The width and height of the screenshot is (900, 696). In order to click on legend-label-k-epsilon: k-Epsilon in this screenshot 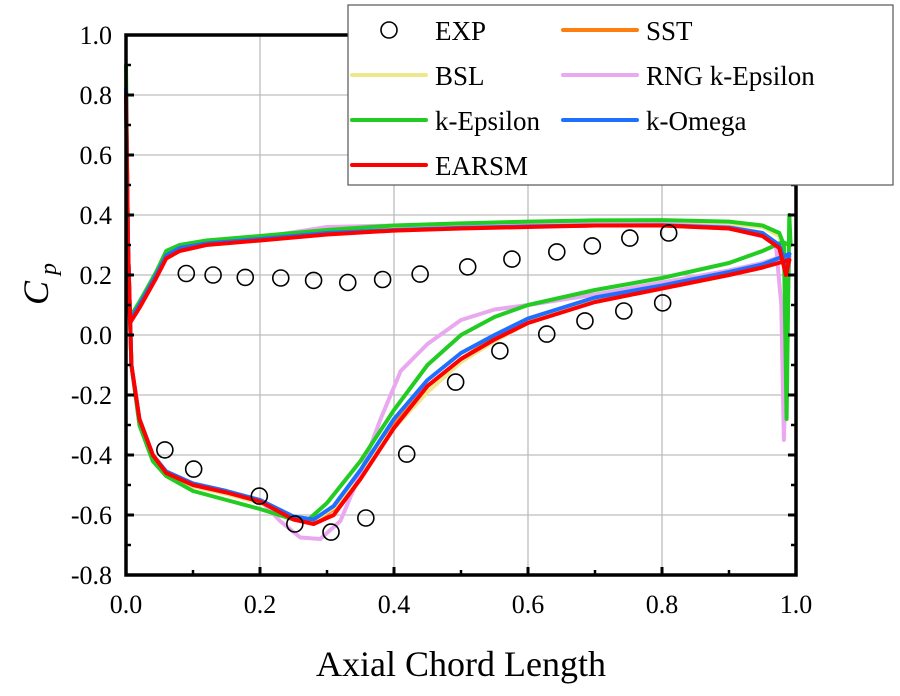, I will do `click(487, 121)`.